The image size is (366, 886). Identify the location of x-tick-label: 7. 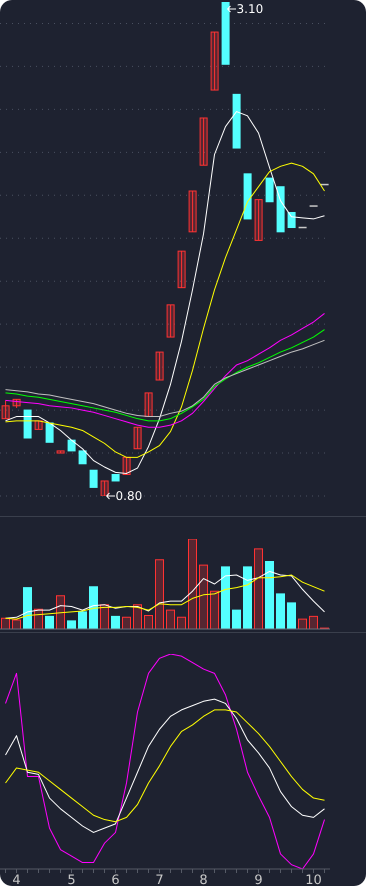
(159, 879).